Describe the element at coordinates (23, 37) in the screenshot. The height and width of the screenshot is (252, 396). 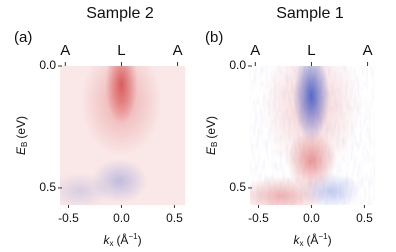
I see `panel-label: (a)` at that location.